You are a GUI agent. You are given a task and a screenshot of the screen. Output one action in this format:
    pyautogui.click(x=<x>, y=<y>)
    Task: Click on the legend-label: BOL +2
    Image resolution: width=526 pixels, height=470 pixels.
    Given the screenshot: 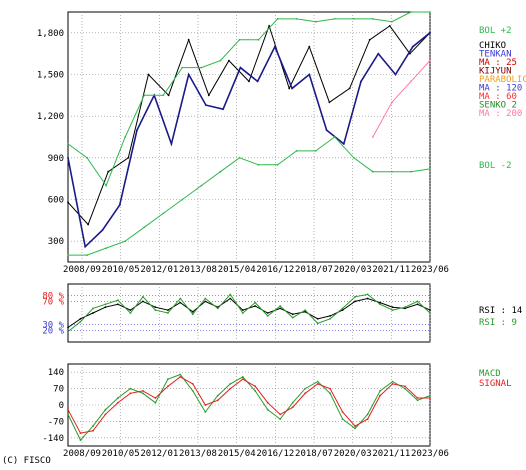 What is the action you would take?
    pyautogui.click(x=495, y=31)
    